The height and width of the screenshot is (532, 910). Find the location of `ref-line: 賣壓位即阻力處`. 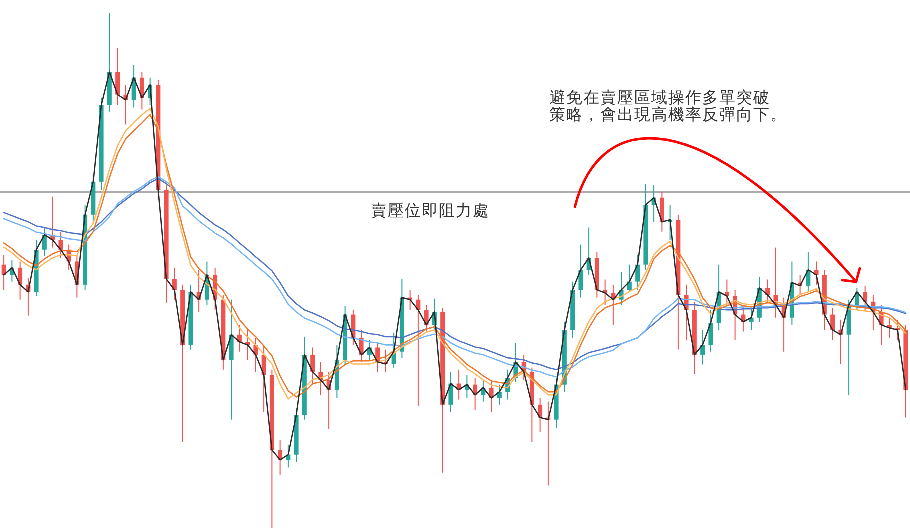

ref-line: 賣壓位即阻力處 is located at coordinates (455, 206).